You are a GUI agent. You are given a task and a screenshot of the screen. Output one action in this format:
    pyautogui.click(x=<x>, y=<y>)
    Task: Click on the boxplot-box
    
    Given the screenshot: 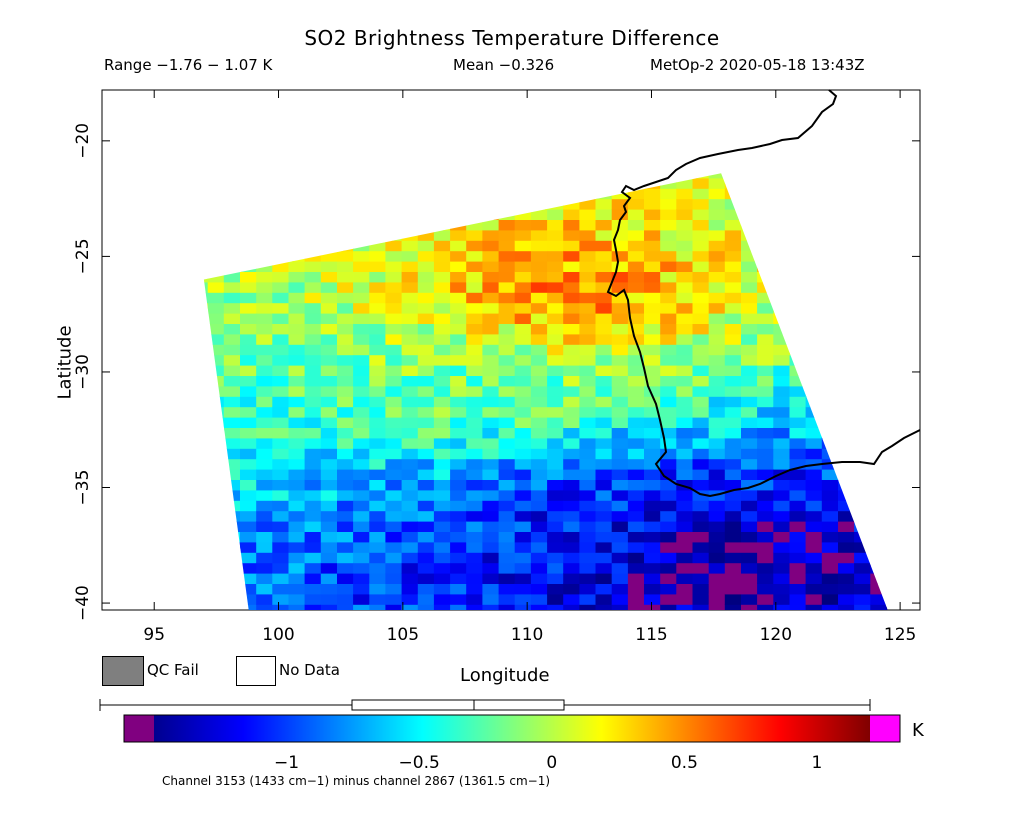 What is the action you would take?
    pyautogui.click(x=458, y=705)
    